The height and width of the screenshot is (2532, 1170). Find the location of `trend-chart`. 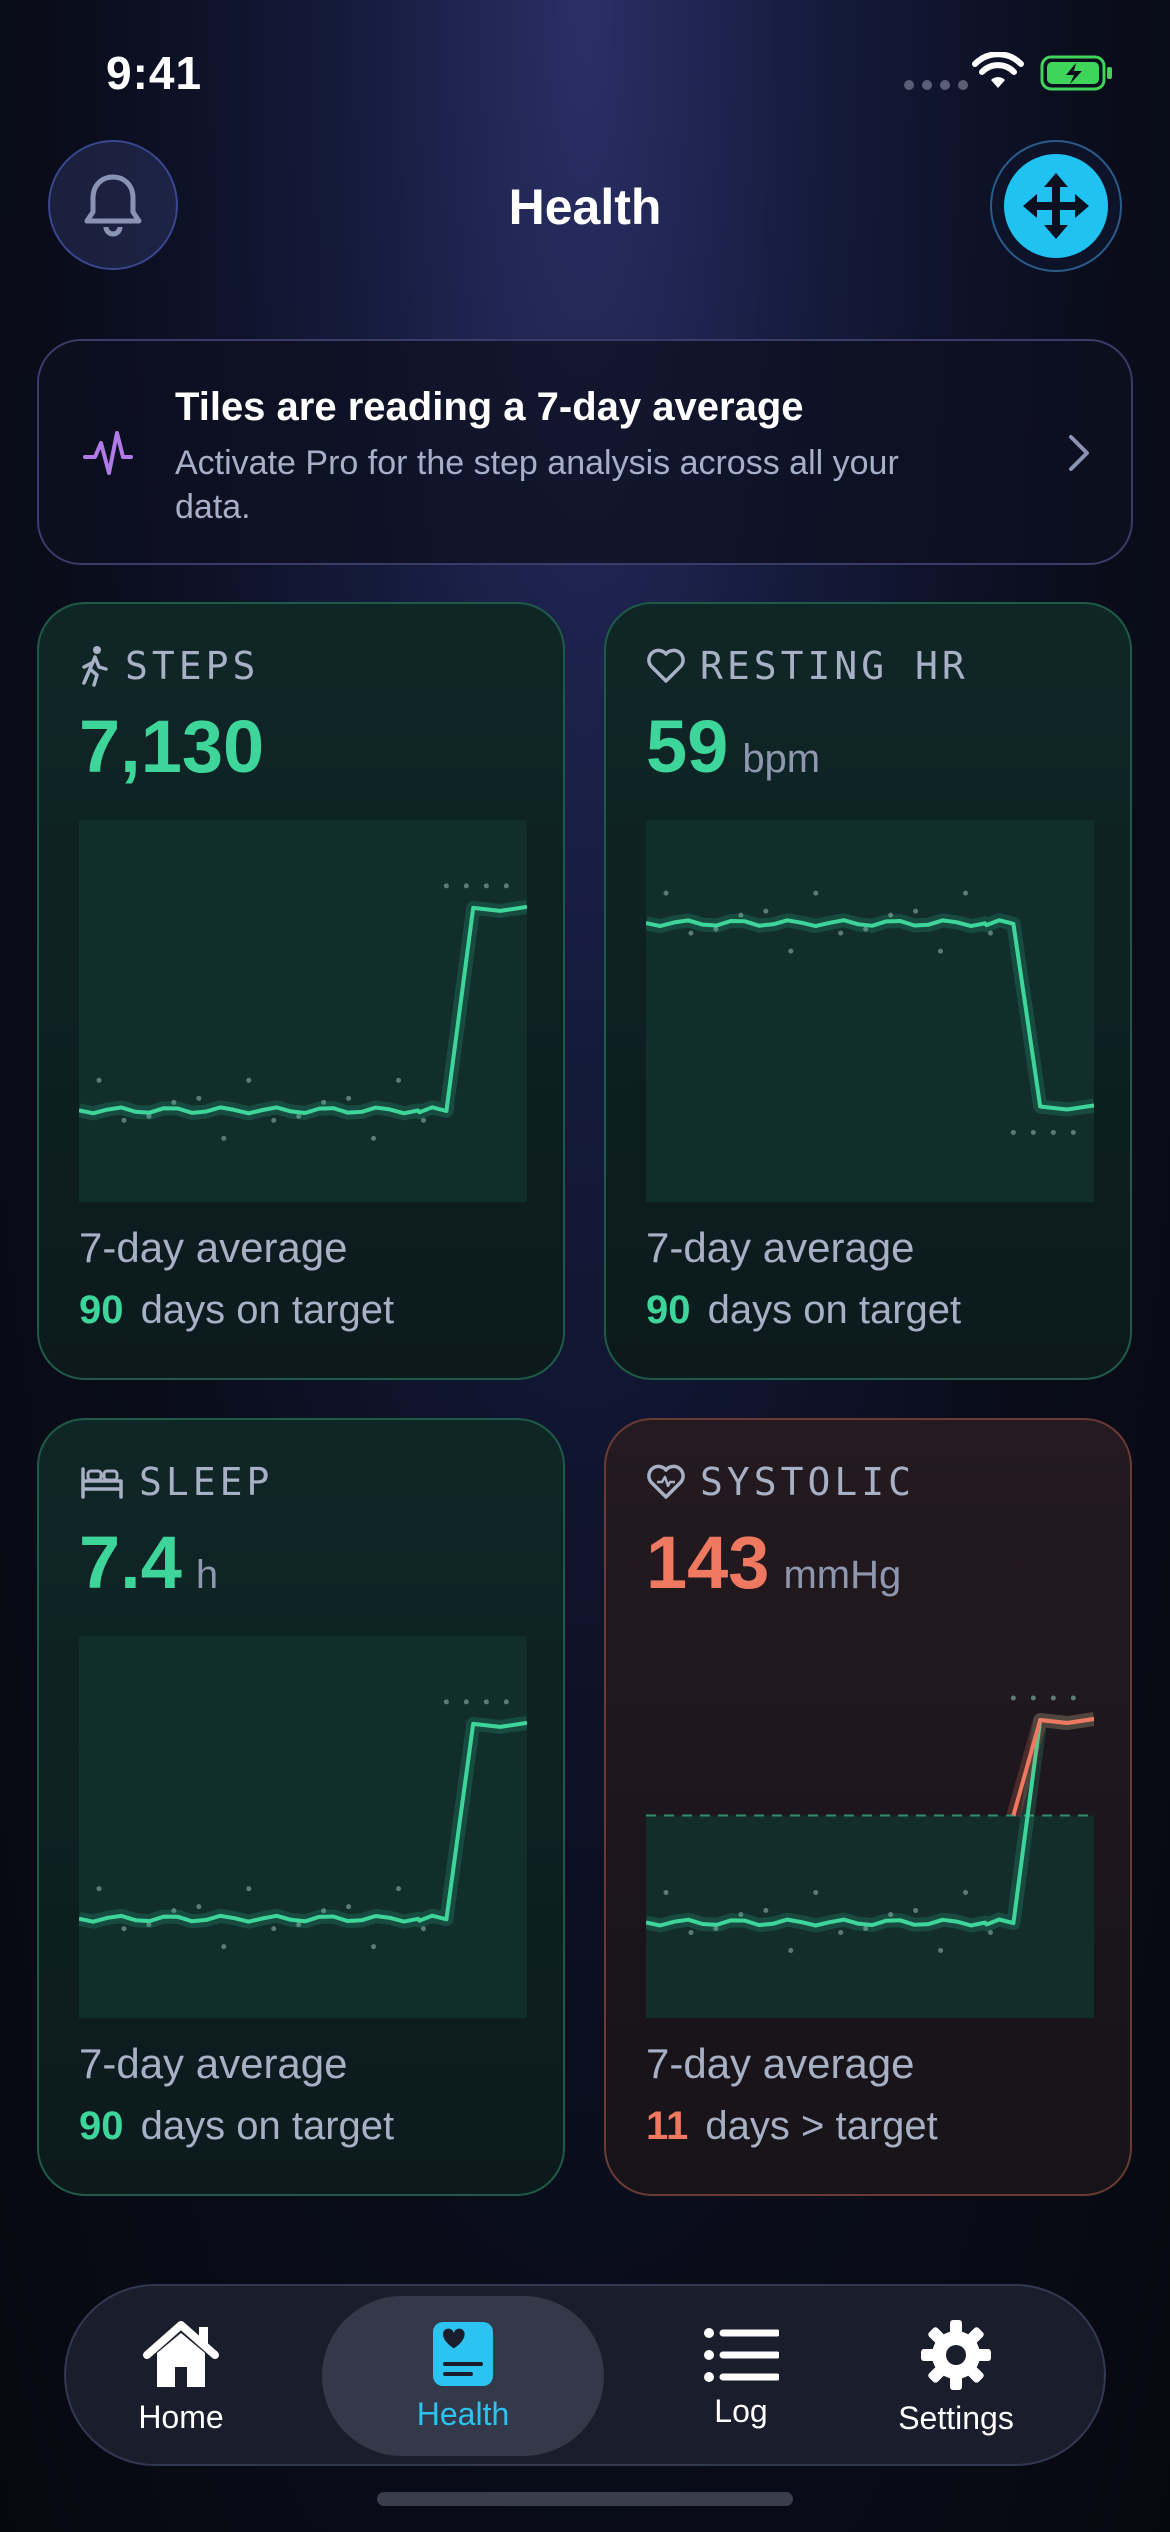

trend-chart is located at coordinates (870, 1011).